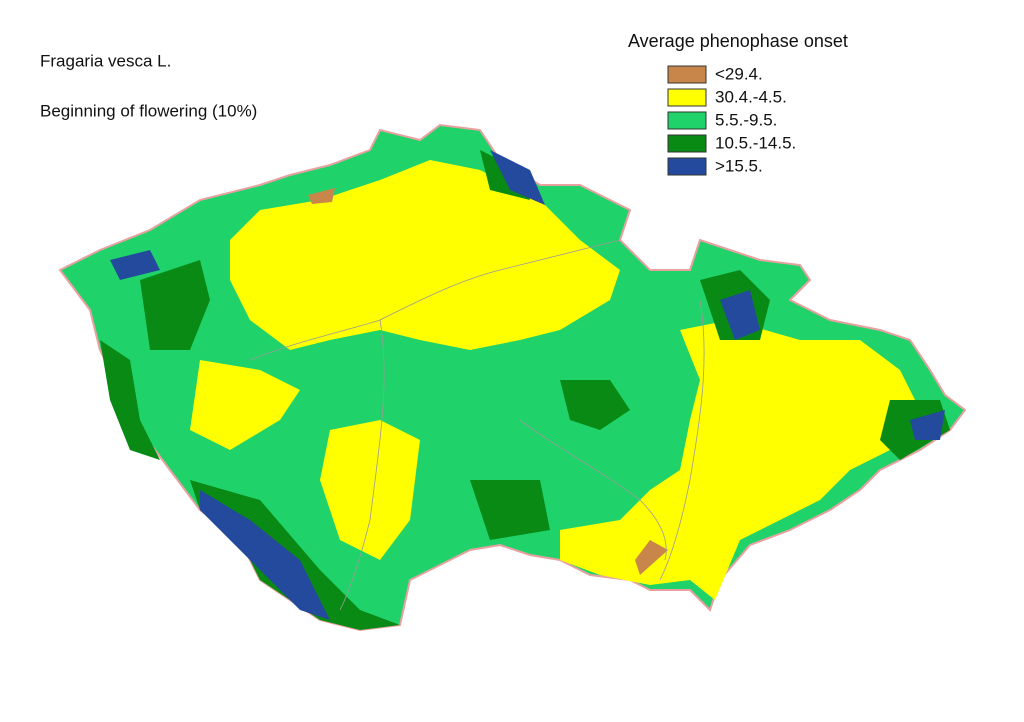 The image size is (1024, 722). I want to click on legend-label: 10.5.-14.5., so click(755, 142).